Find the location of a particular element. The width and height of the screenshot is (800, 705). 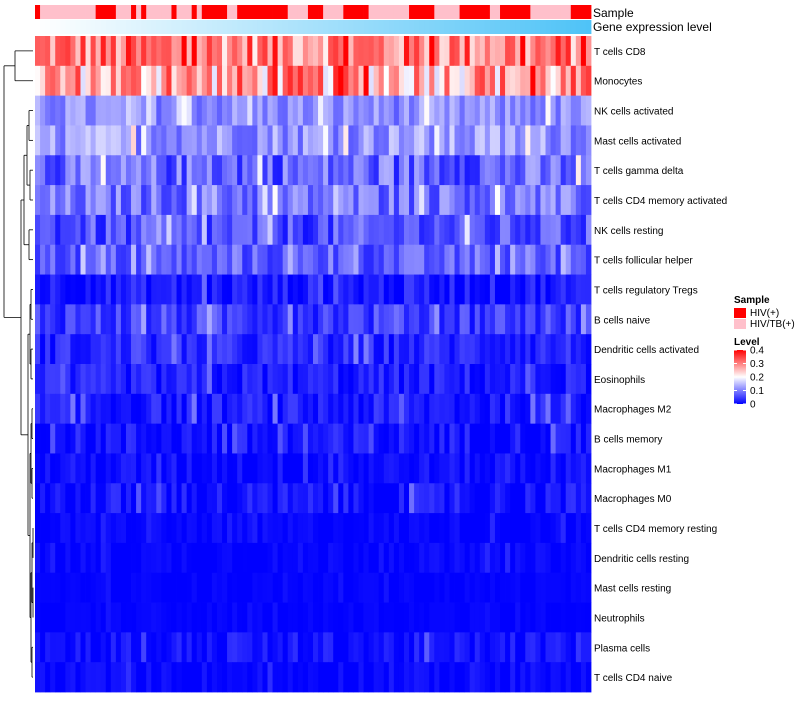

row-label: Monocytes is located at coordinates (618, 82).